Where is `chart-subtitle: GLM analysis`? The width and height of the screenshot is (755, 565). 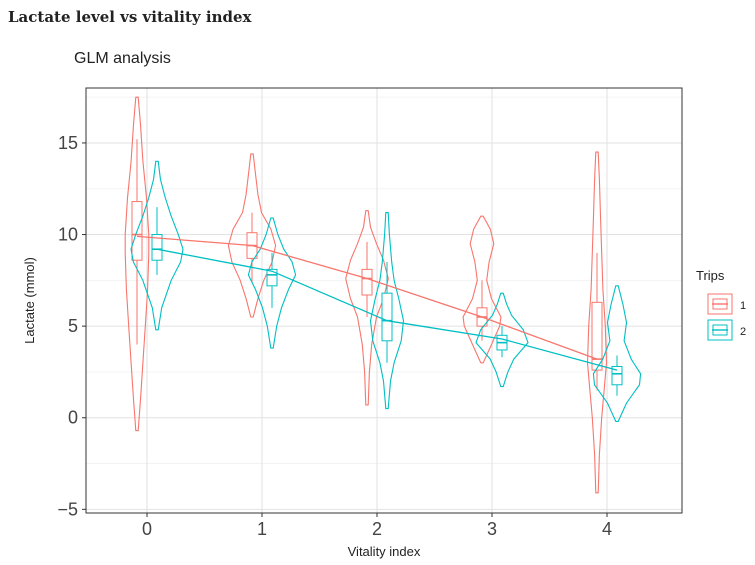
chart-subtitle: GLM analysis is located at coordinates (122, 58).